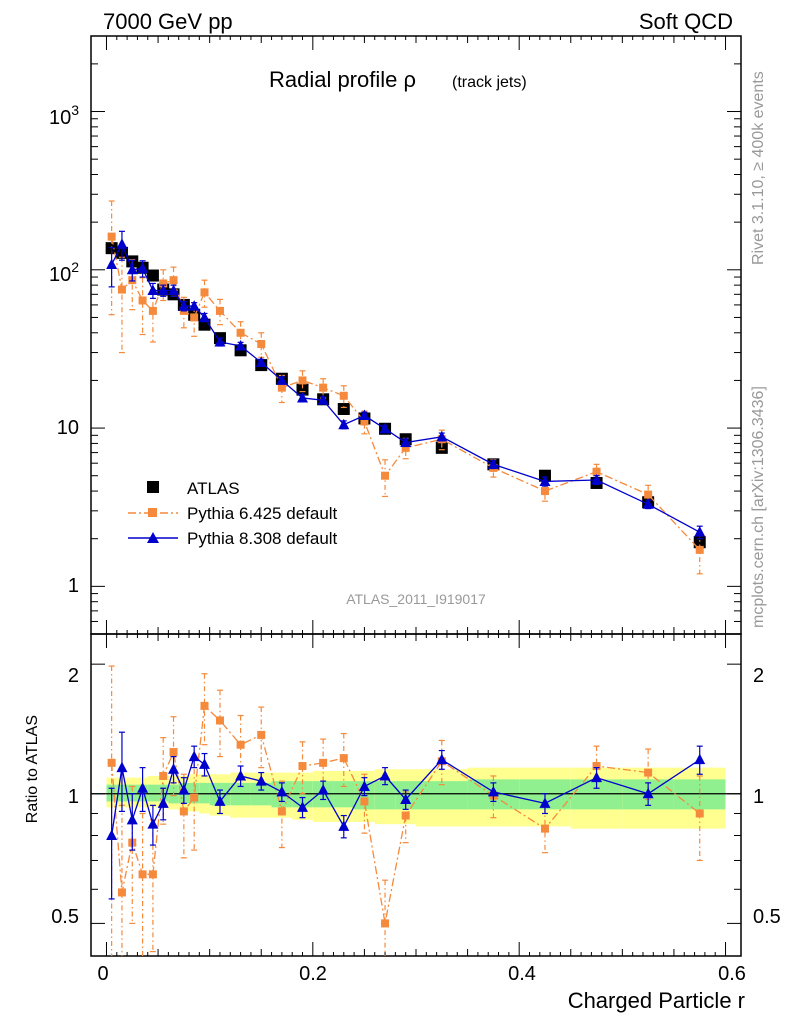 The width and height of the screenshot is (786, 1024). What do you see at coordinates (168, 21) in the screenshot?
I see `header-left: 7000 GeV pp` at bounding box center [168, 21].